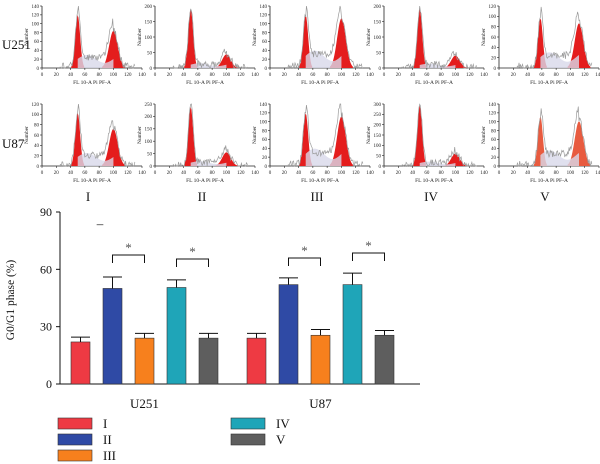 The image size is (600, 464). Describe the element at coordinates (37, 60) in the screenshot. I see `histogram-y-tick-label: 20` at that location.